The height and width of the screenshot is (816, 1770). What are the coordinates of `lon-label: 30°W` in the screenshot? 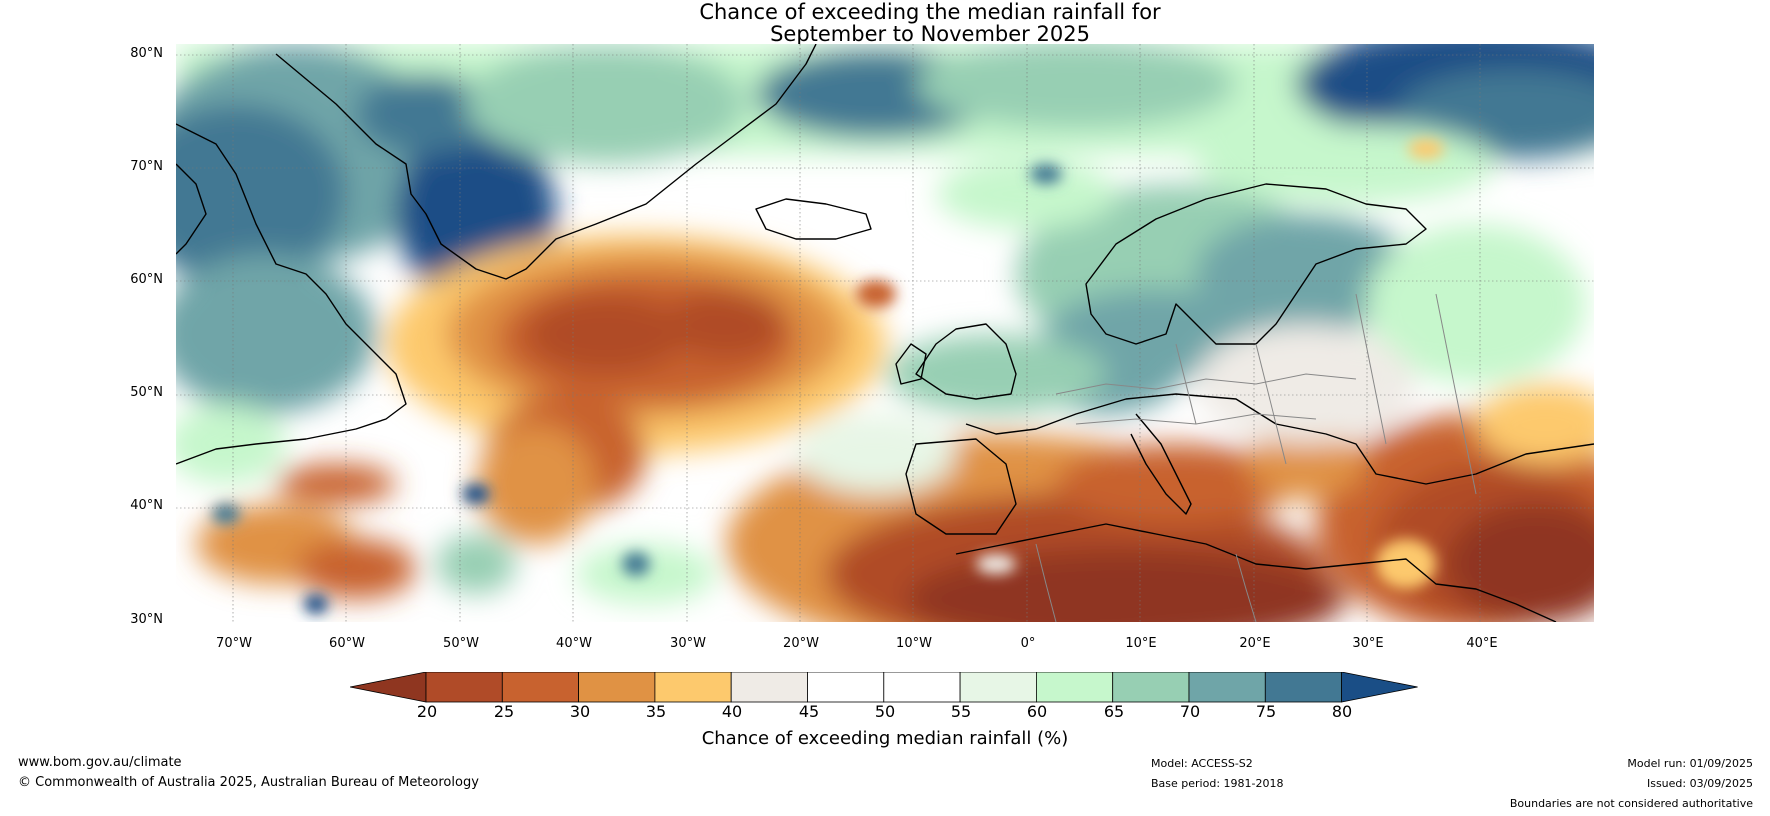 It's located at (688, 643).